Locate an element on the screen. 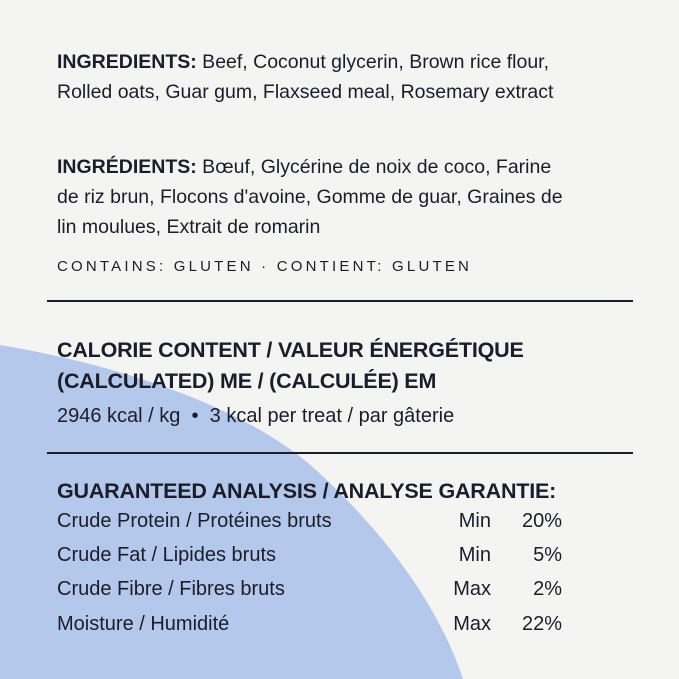 The width and height of the screenshot is (679, 679). nutrient-name: Crude Fibre / Fibres bruts is located at coordinates (171, 589).